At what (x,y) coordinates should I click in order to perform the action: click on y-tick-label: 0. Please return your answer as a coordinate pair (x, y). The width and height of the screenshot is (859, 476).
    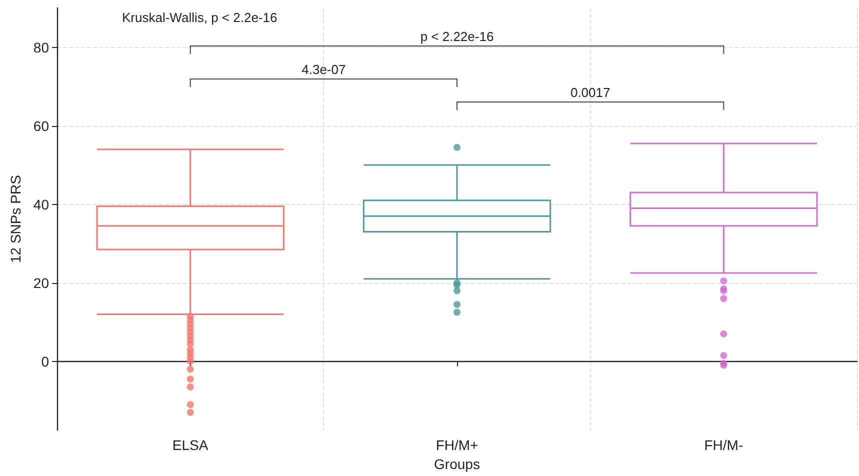
    Looking at the image, I should click on (45, 361).